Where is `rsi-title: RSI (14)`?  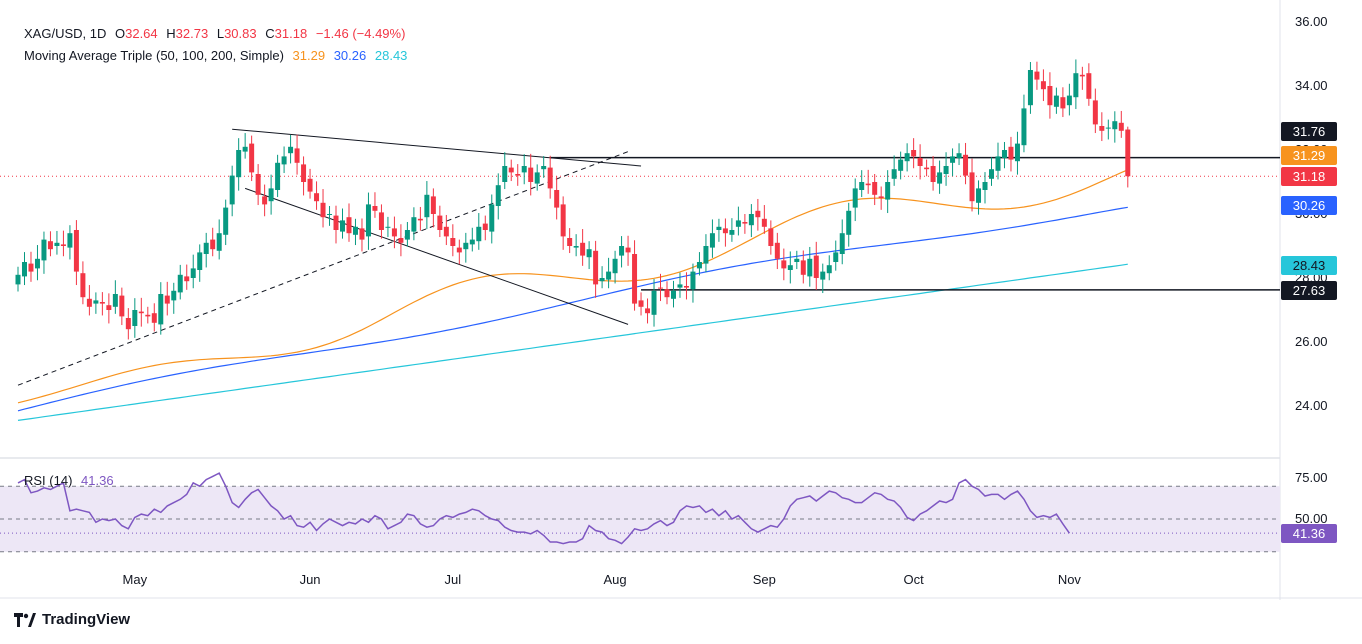 rsi-title: RSI (14) is located at coordinates (48, 480).